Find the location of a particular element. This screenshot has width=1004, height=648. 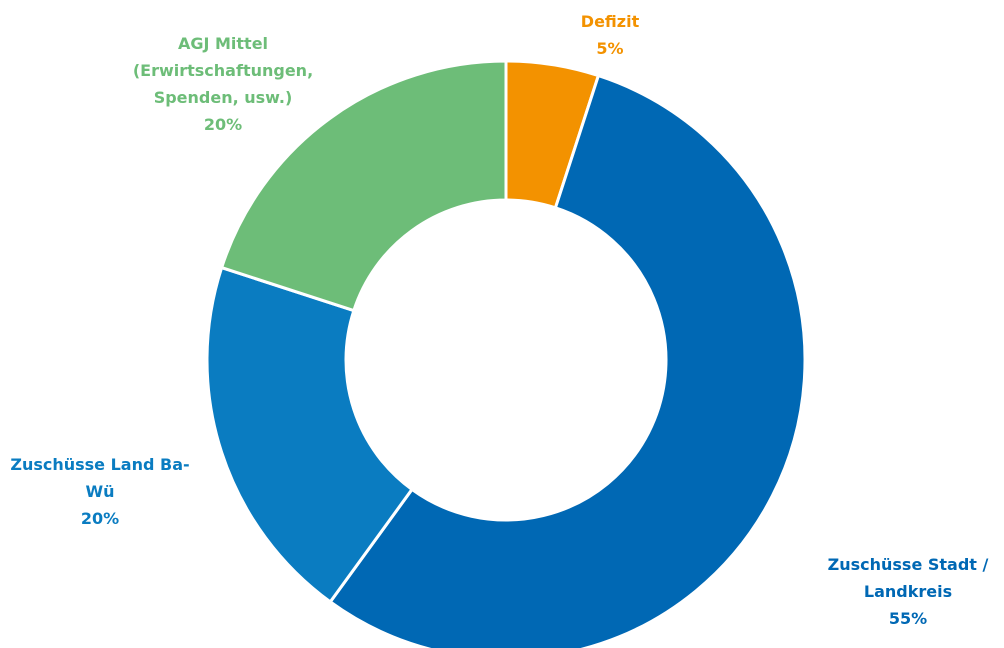

category-label: Zuschüsse Land Ba-Wü is located at coordinates (100, 478).